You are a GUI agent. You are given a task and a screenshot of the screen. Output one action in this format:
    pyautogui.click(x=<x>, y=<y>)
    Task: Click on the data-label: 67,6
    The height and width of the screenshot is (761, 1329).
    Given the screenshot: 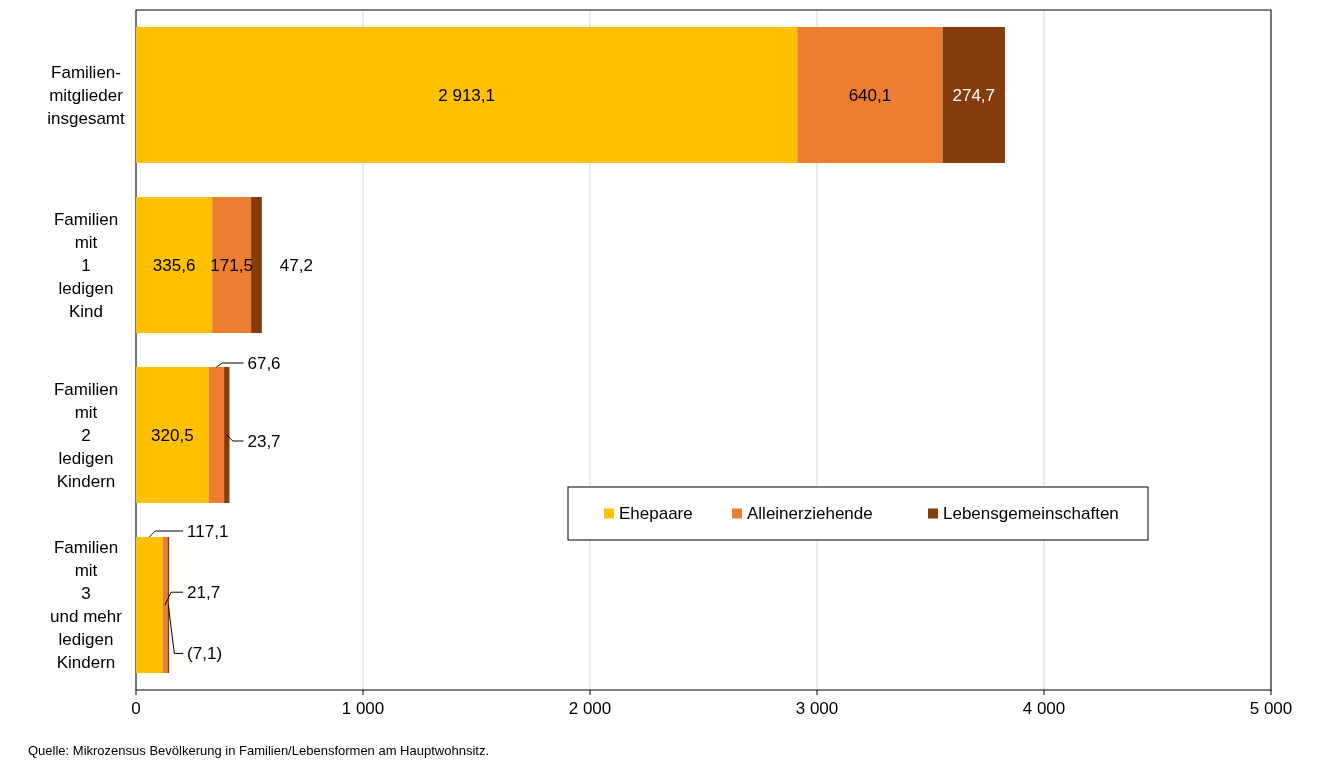 What is the action you would take?
    pyautogui.click(x=264, y=363)
    